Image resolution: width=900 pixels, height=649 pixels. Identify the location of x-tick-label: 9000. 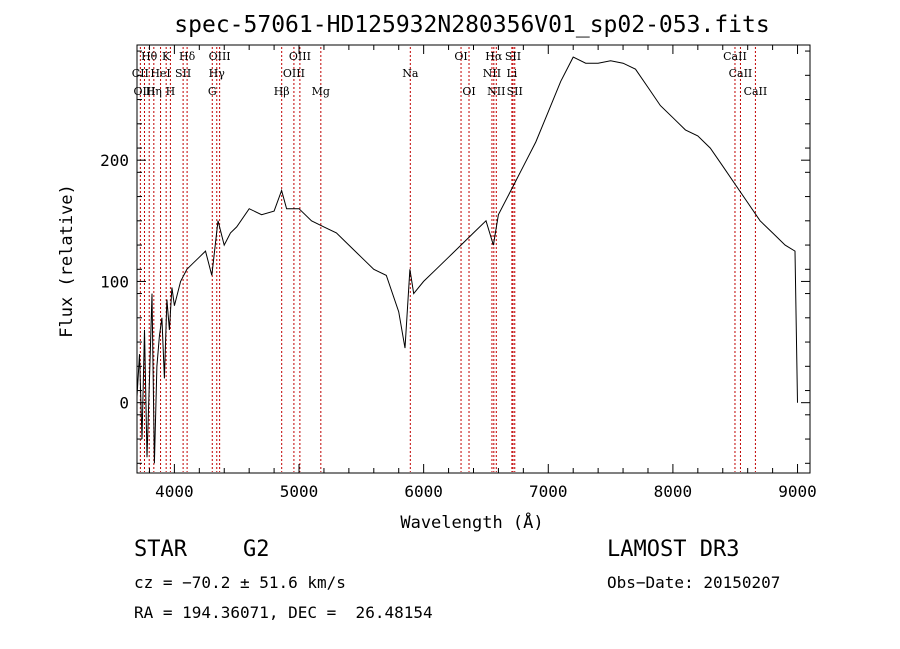
(797, 491).